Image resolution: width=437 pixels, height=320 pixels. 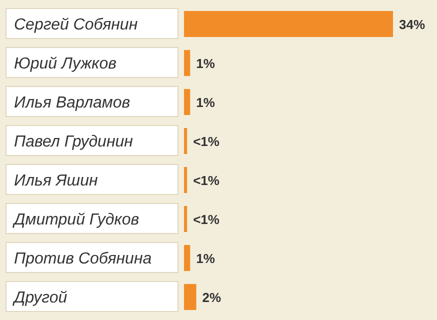 What do you see at coordinates (83, 259) in the screenshot?
I see `y-tick-label: Против Собянина` at bounding box center [83, 259].